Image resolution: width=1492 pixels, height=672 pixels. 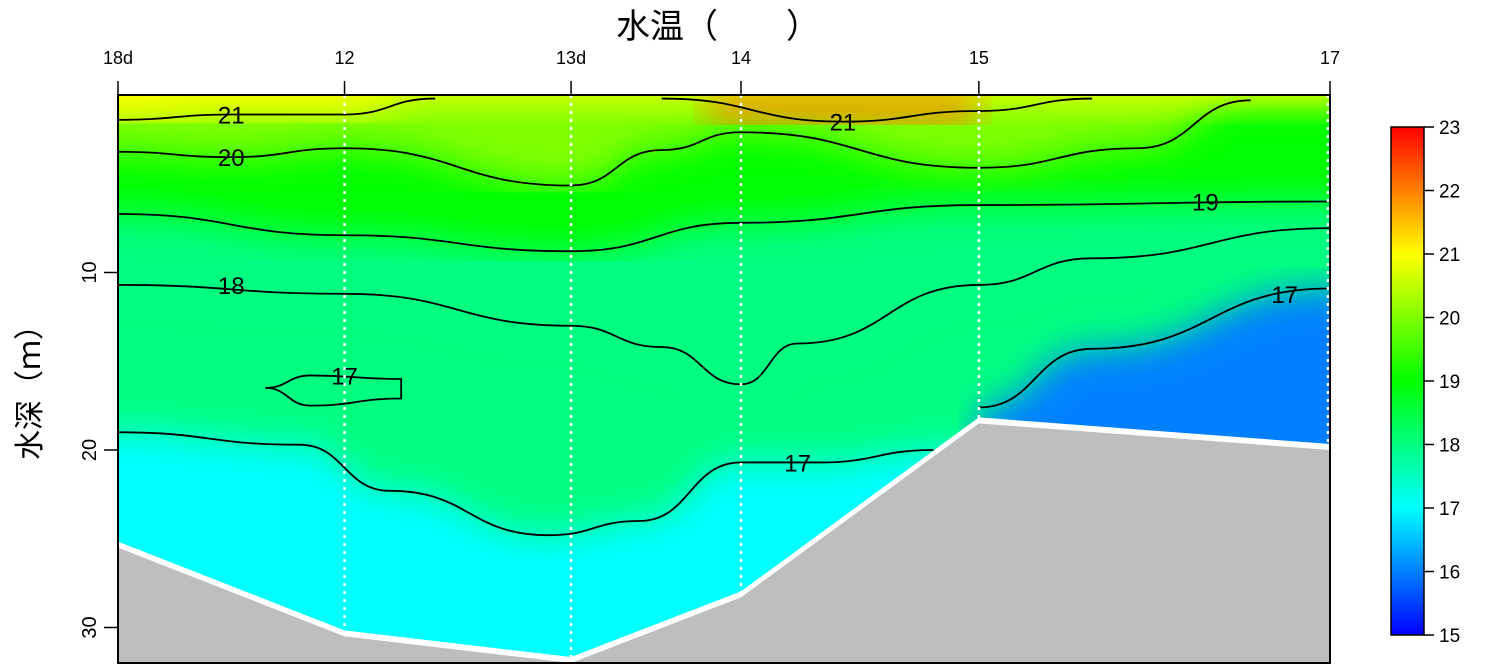 What do you see at coordinates (1205, 203) in the screenshot?
I see `contour-label-19: 19` at bounding box center [1205, 203].